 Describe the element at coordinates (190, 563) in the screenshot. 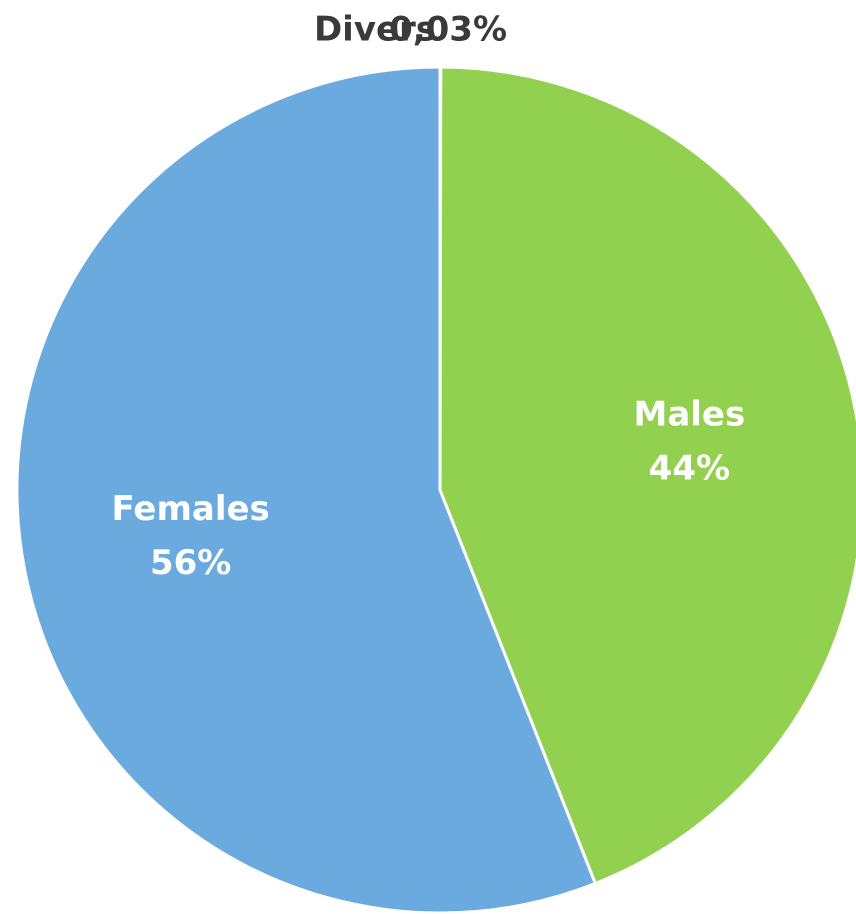

I see `value-label: 56%` at that location.